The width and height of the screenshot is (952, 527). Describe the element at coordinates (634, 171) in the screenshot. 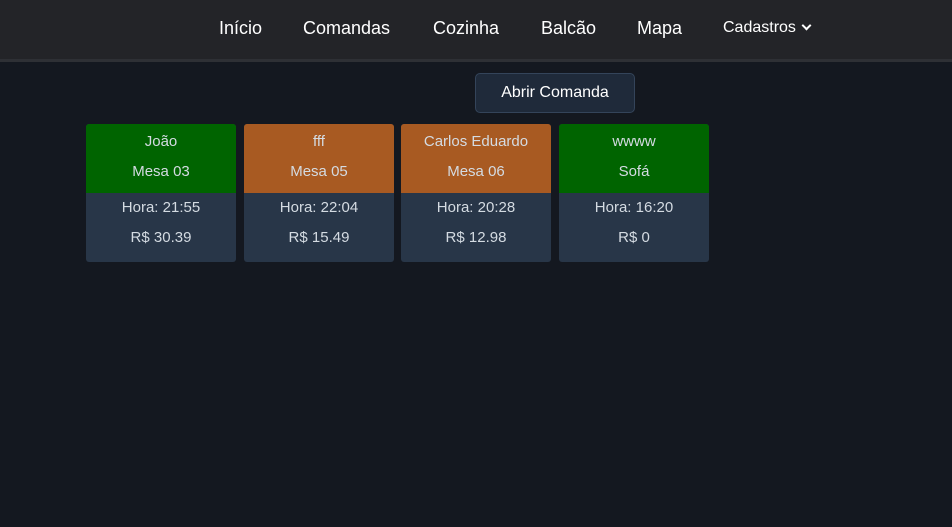

I see `table-name: Sofá` at that location.